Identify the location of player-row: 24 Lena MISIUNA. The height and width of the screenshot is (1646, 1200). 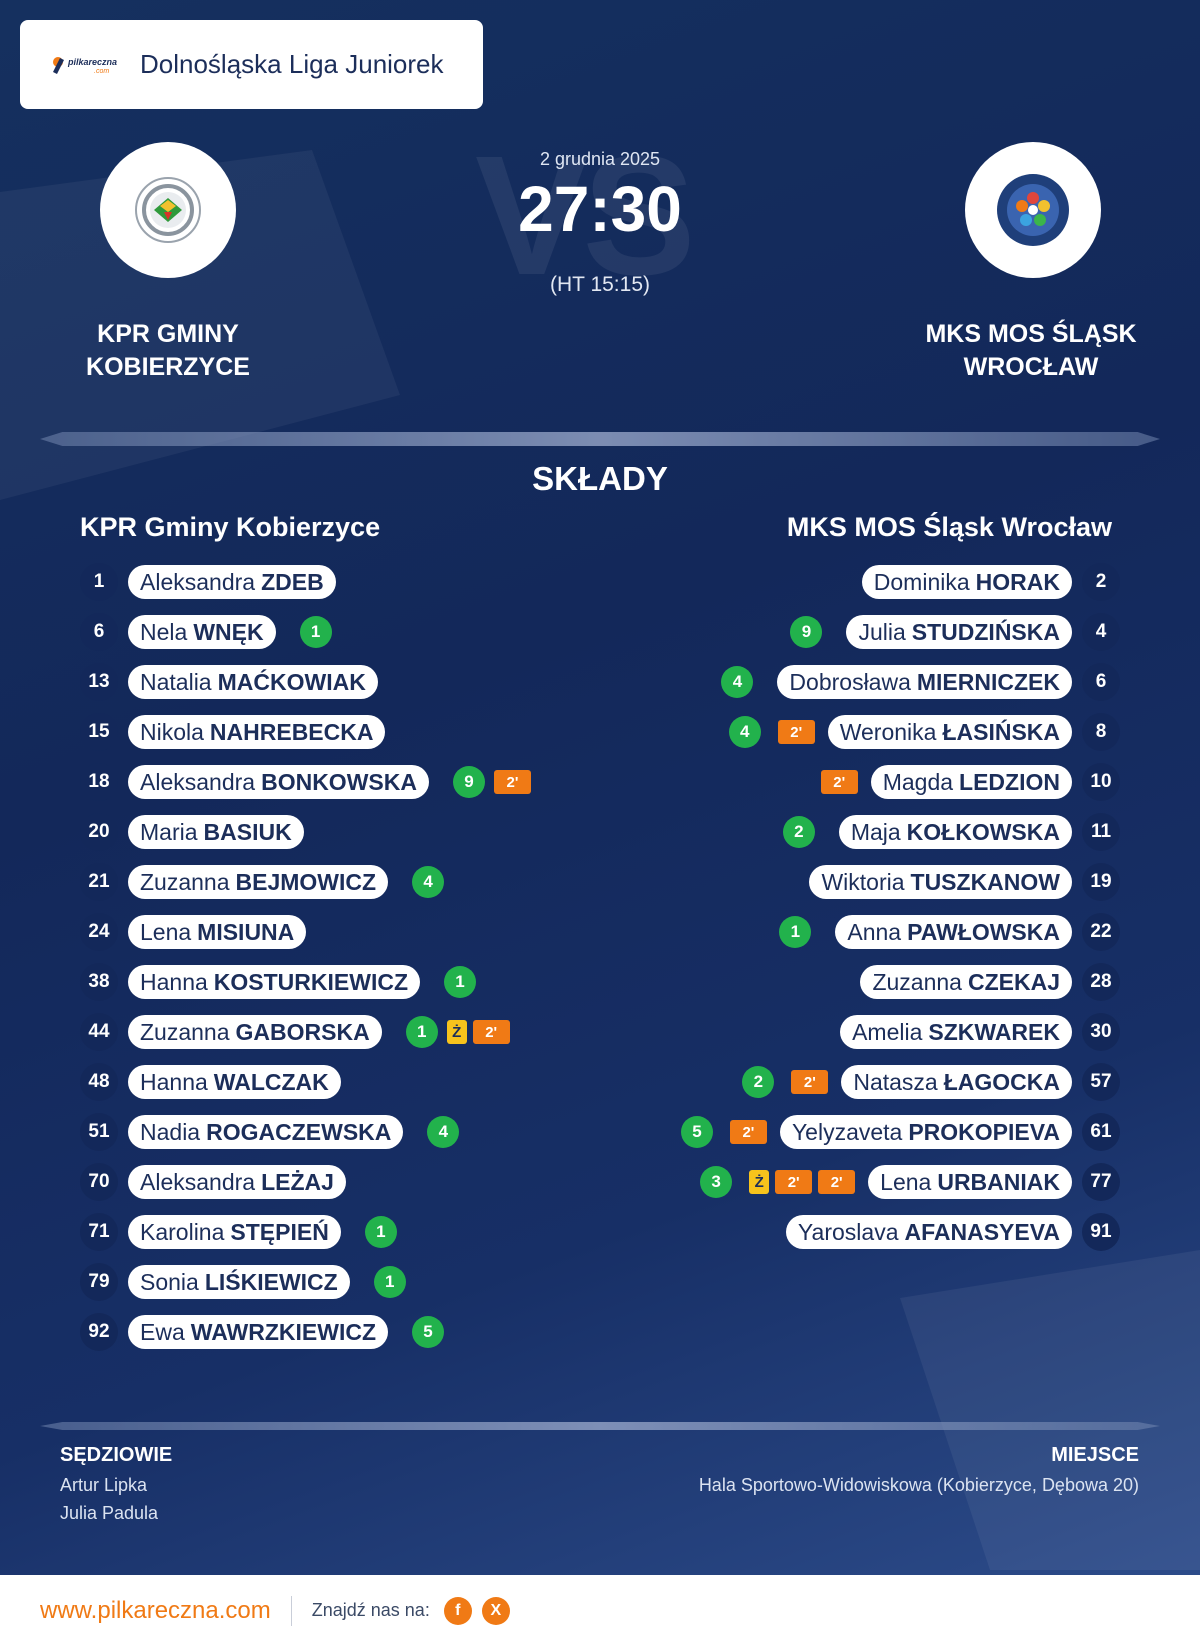
(307, 932).